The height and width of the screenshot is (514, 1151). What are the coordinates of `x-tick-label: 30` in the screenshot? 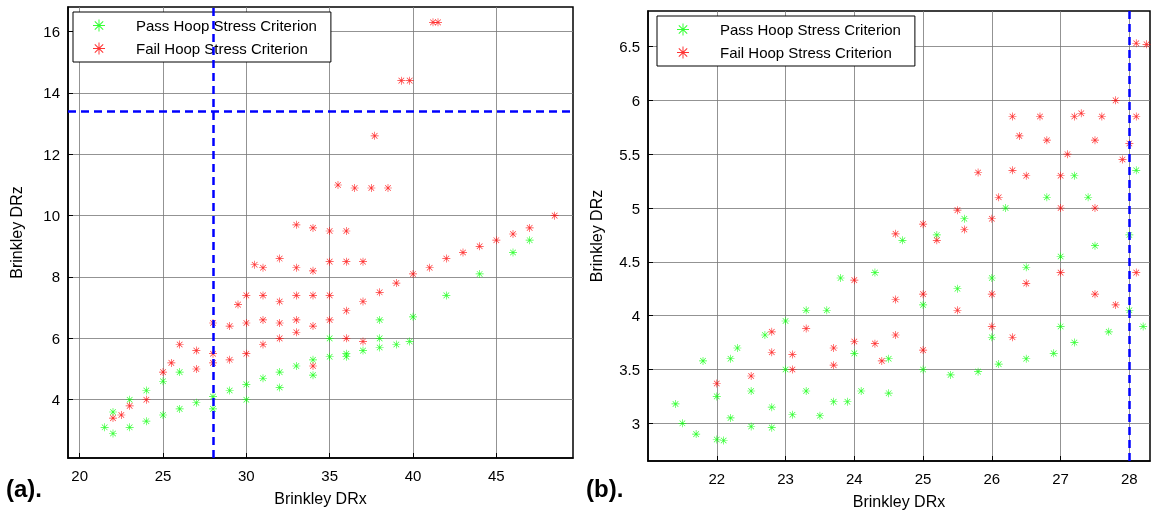 It's located at (246, 475).